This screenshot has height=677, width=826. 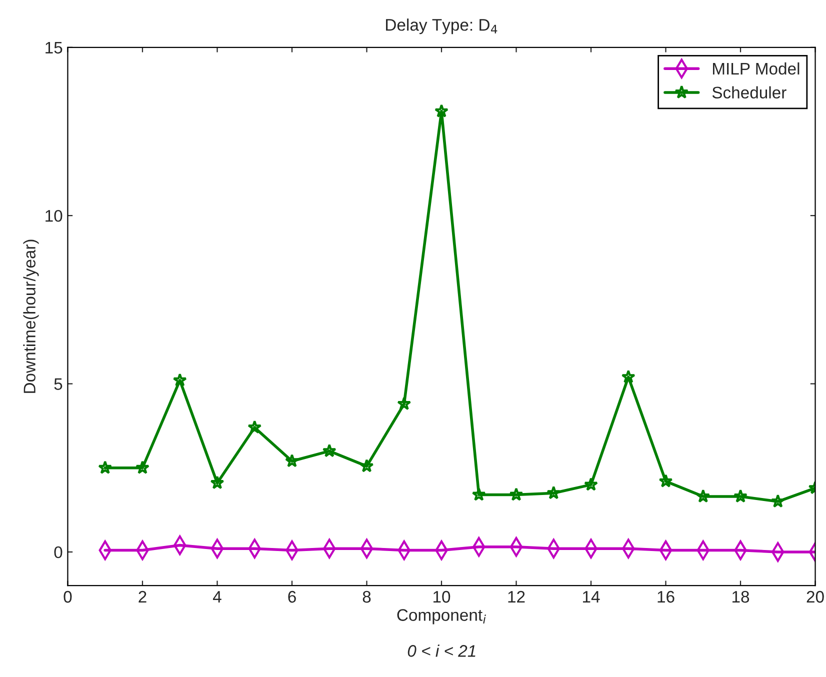 What do you see at coordinates (217, 597) in the screenshot?
I see `x-tick-label: 4` at bounding box center [217, 597].